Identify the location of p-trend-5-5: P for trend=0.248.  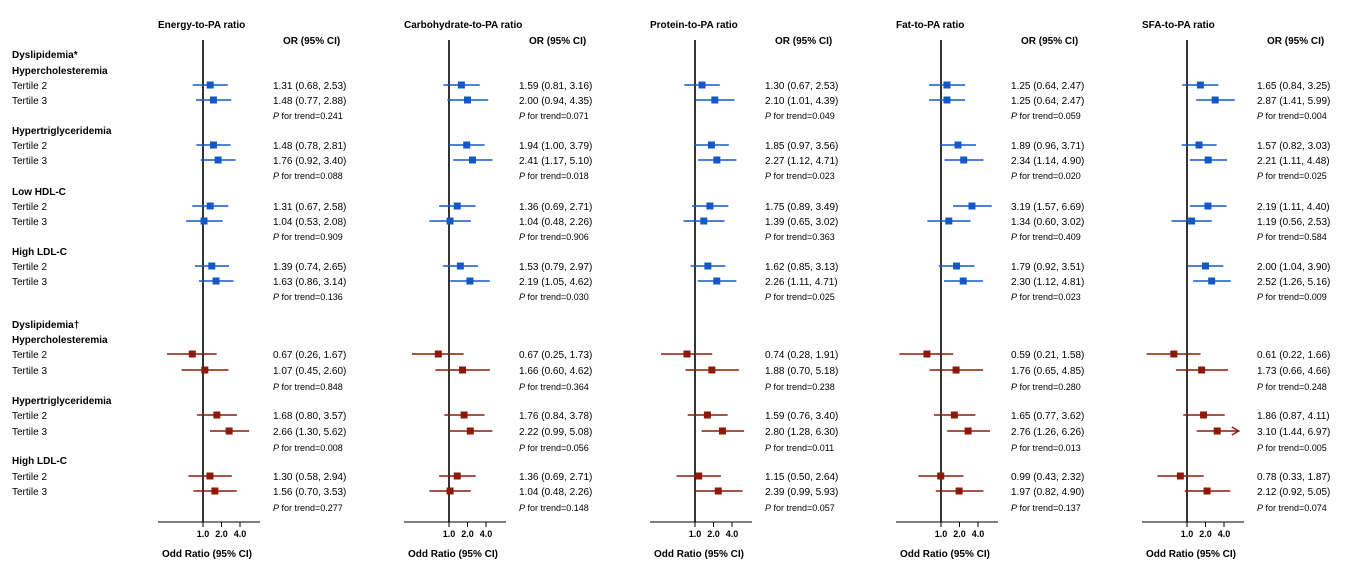
(1292, 387).